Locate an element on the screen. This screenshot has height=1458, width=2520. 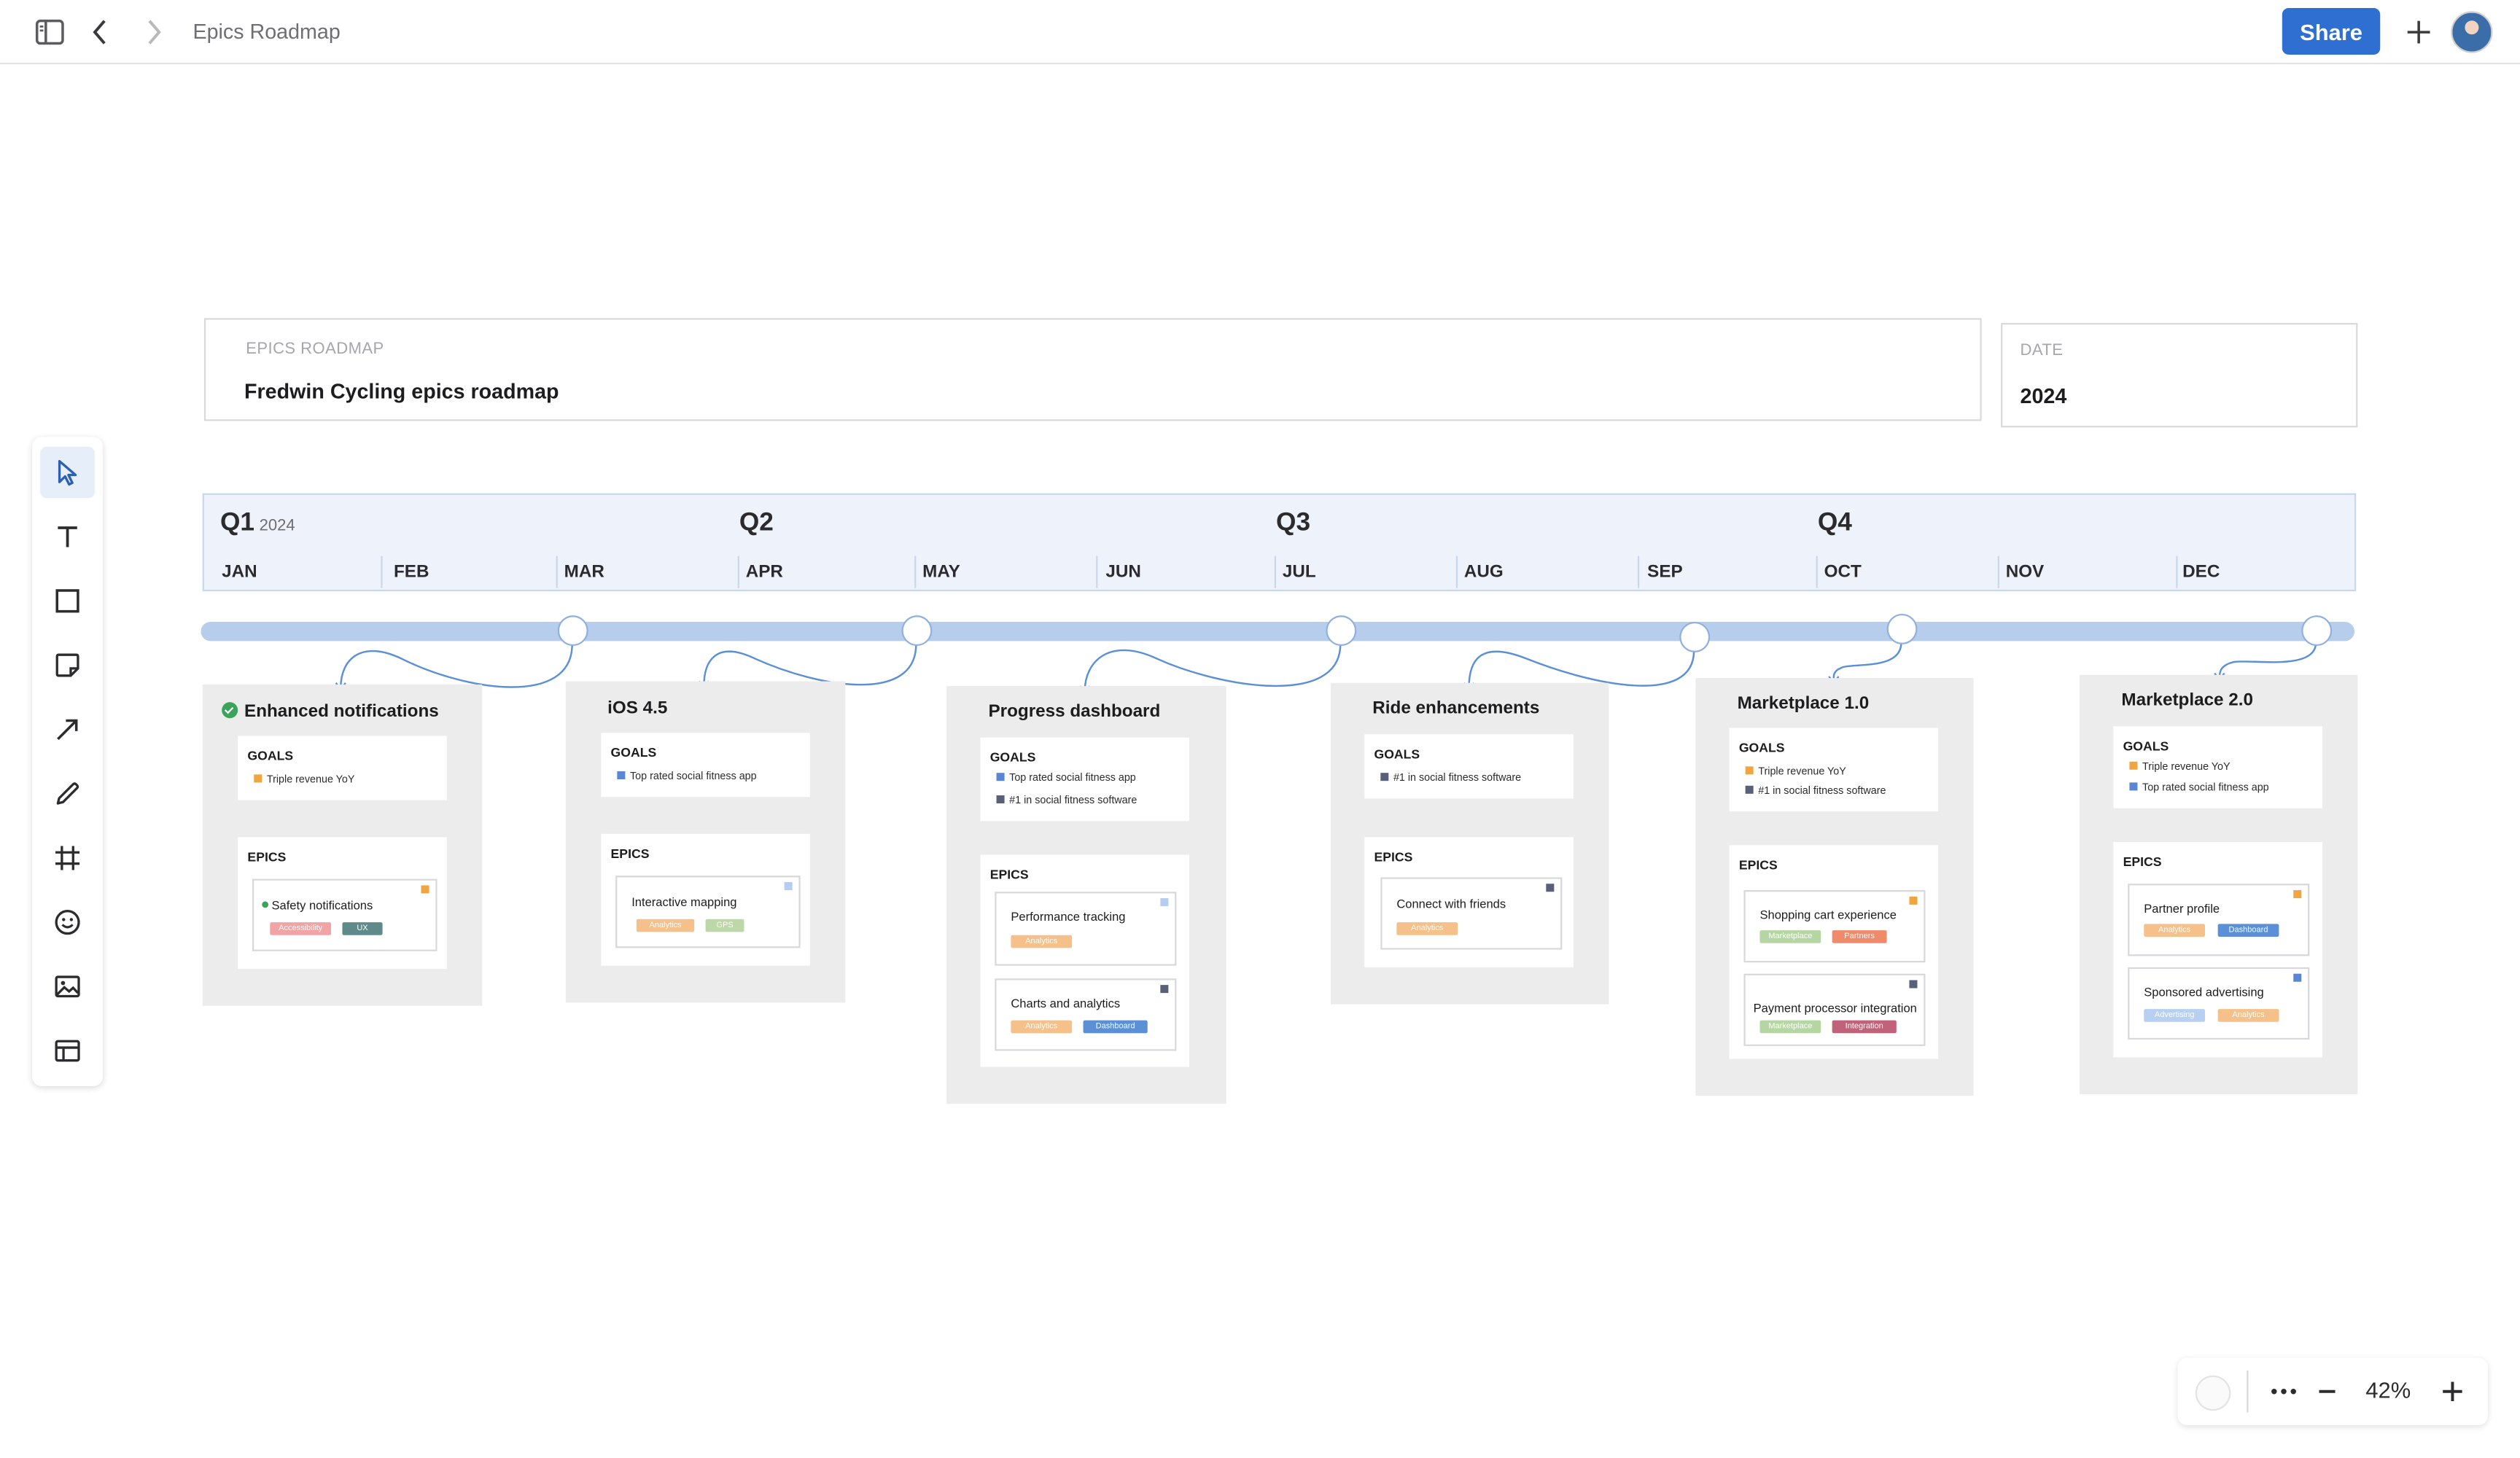
zoom-level: 42% is located at coordinates (2388, 1389).